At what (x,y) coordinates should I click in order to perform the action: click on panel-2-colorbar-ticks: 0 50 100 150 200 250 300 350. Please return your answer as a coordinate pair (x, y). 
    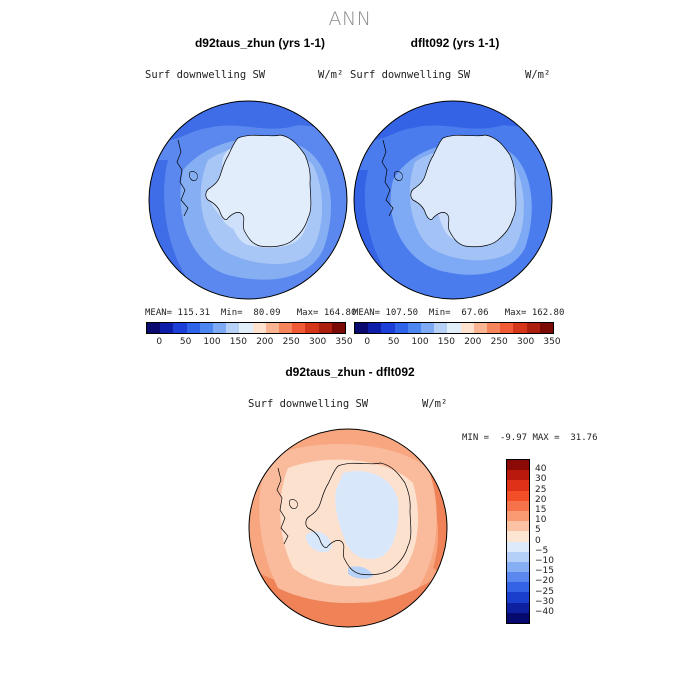
    Looking at the image, I should click on (457, 343).